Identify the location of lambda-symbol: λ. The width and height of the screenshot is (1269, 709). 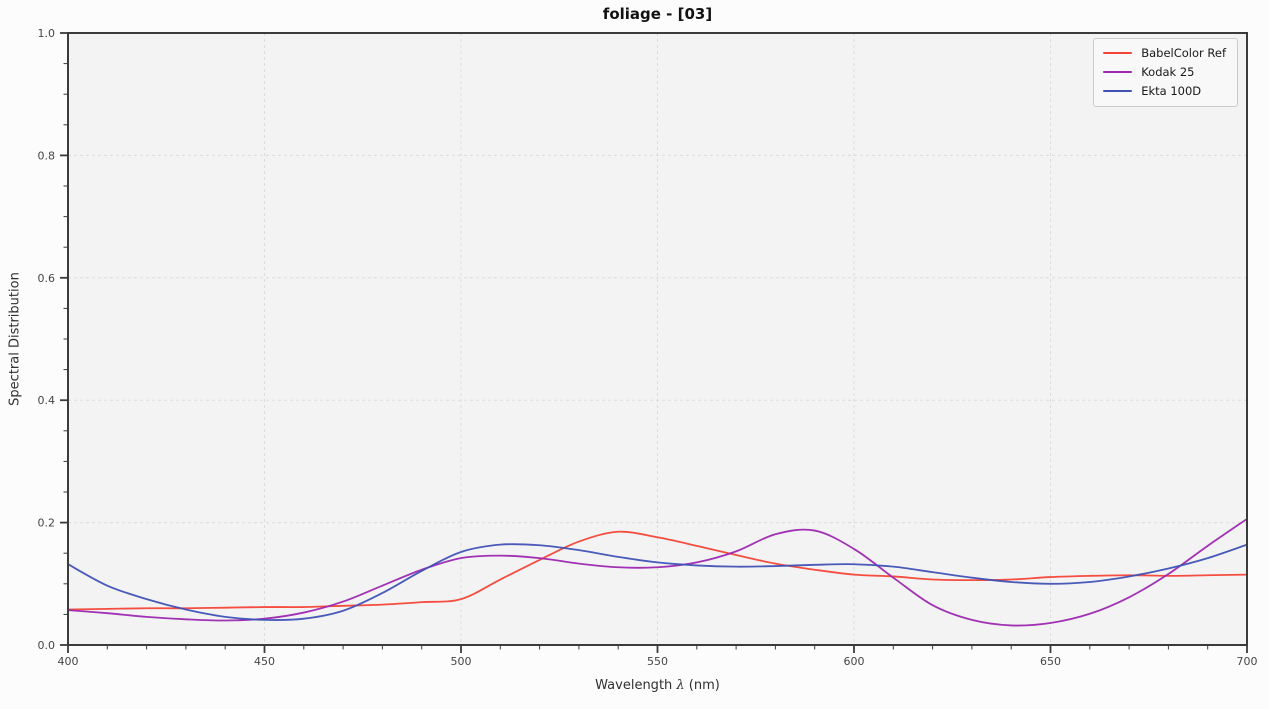
(680, 685).